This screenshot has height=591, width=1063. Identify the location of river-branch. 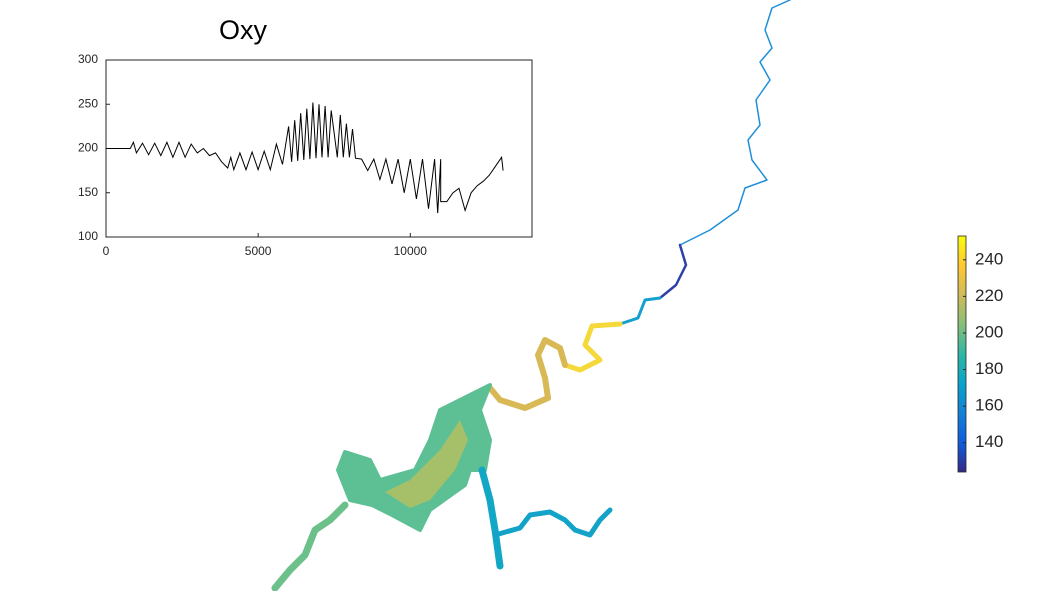
(491, 518).